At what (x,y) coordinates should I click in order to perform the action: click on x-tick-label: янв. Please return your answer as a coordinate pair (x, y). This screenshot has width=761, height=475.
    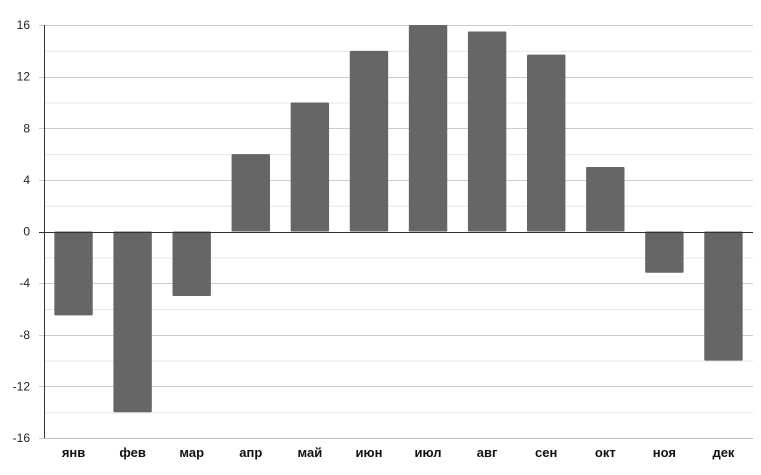
    Looking at the image, I should click on (73, 452).